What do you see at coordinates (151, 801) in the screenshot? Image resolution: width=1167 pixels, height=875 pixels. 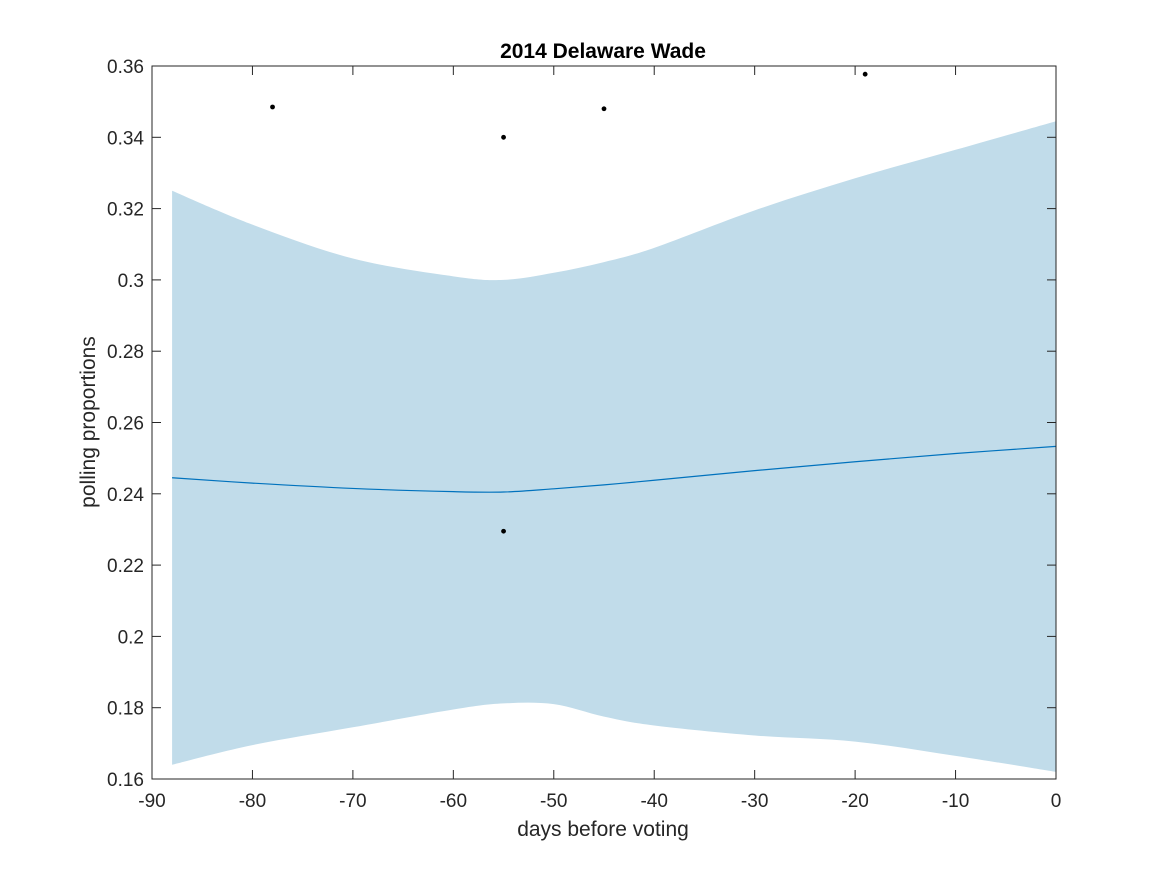 I see `x-tick-label: -90` at bounding box center [151, 801].